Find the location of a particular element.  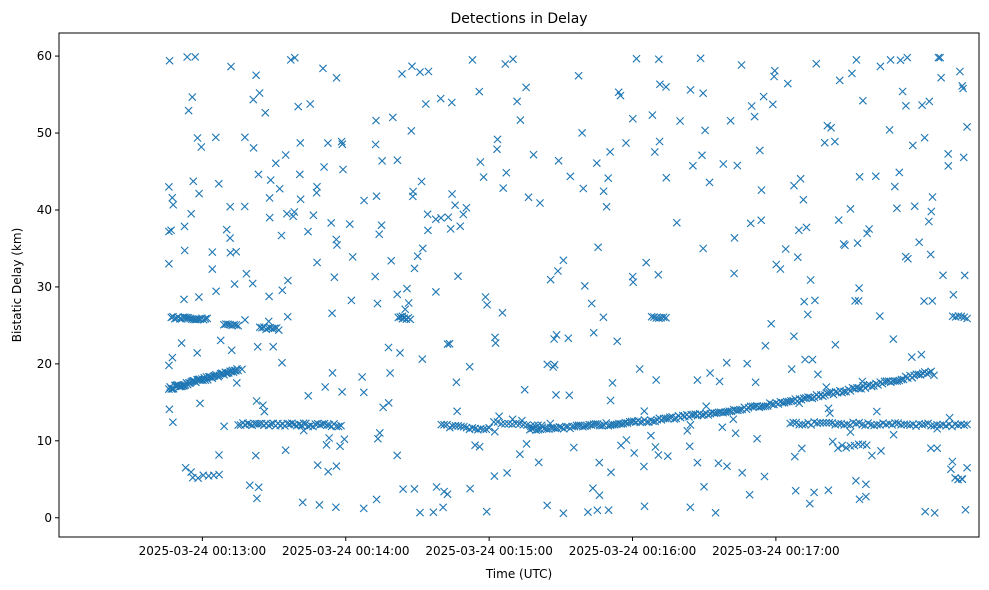

y-tick-label: 20 is located at coordinates (44, 364).